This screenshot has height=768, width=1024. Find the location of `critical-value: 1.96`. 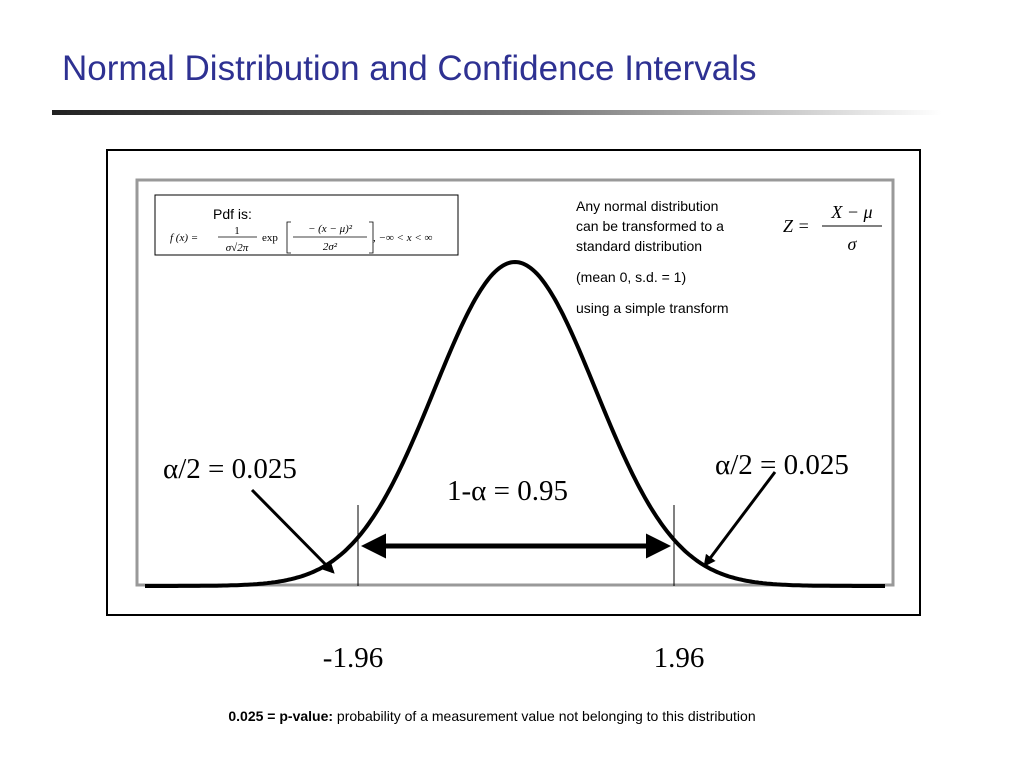

critical-value: 1.96 is located at coordinates (679, 658).